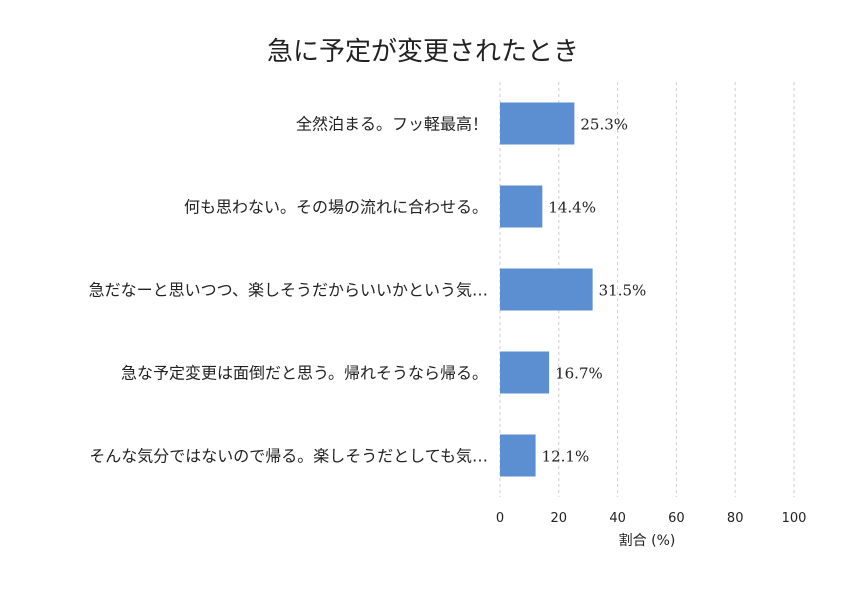 The height and width of the screenshot is (592, 846). What do you see at coordinates (572, 208) in the screenshot?
I see `bar-value-label: 14.4%` at bounding box center [572, 208].